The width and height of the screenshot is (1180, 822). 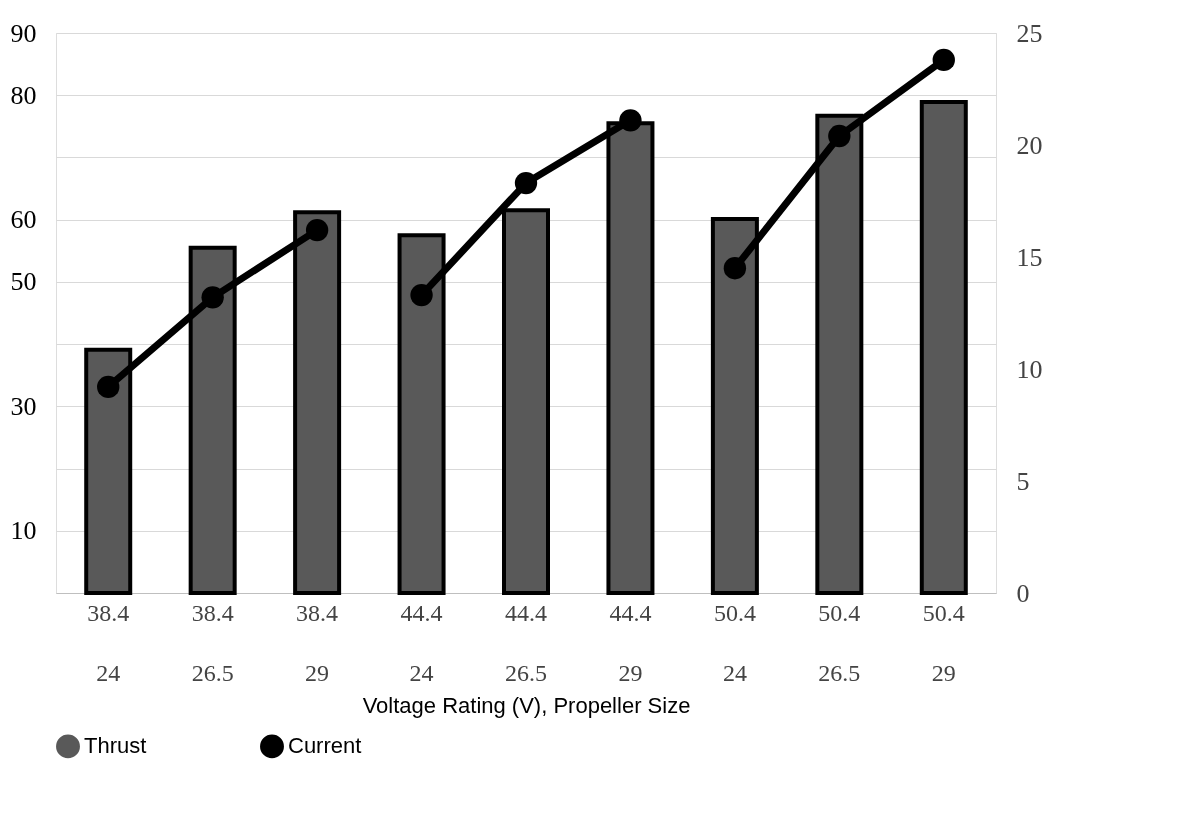 I want to click on legend-label: Current, so click(x=325, y=746).